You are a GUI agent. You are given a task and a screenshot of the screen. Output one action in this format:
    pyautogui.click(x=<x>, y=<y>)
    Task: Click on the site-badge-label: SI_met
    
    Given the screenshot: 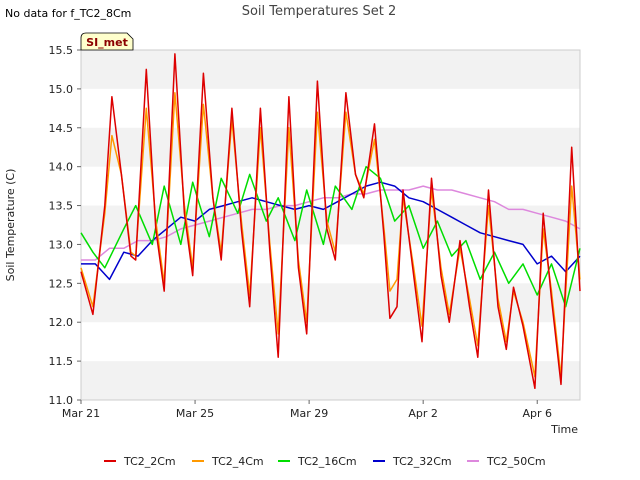 What is the action you would take?
    pyautogui.click(x=107, y=42)
    